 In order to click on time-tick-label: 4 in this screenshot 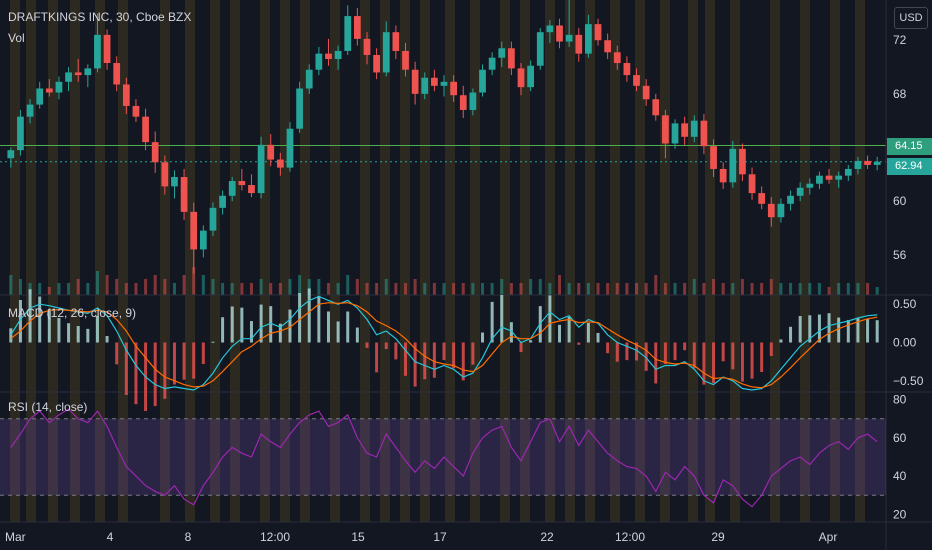, I will do `click(110, 537)`.